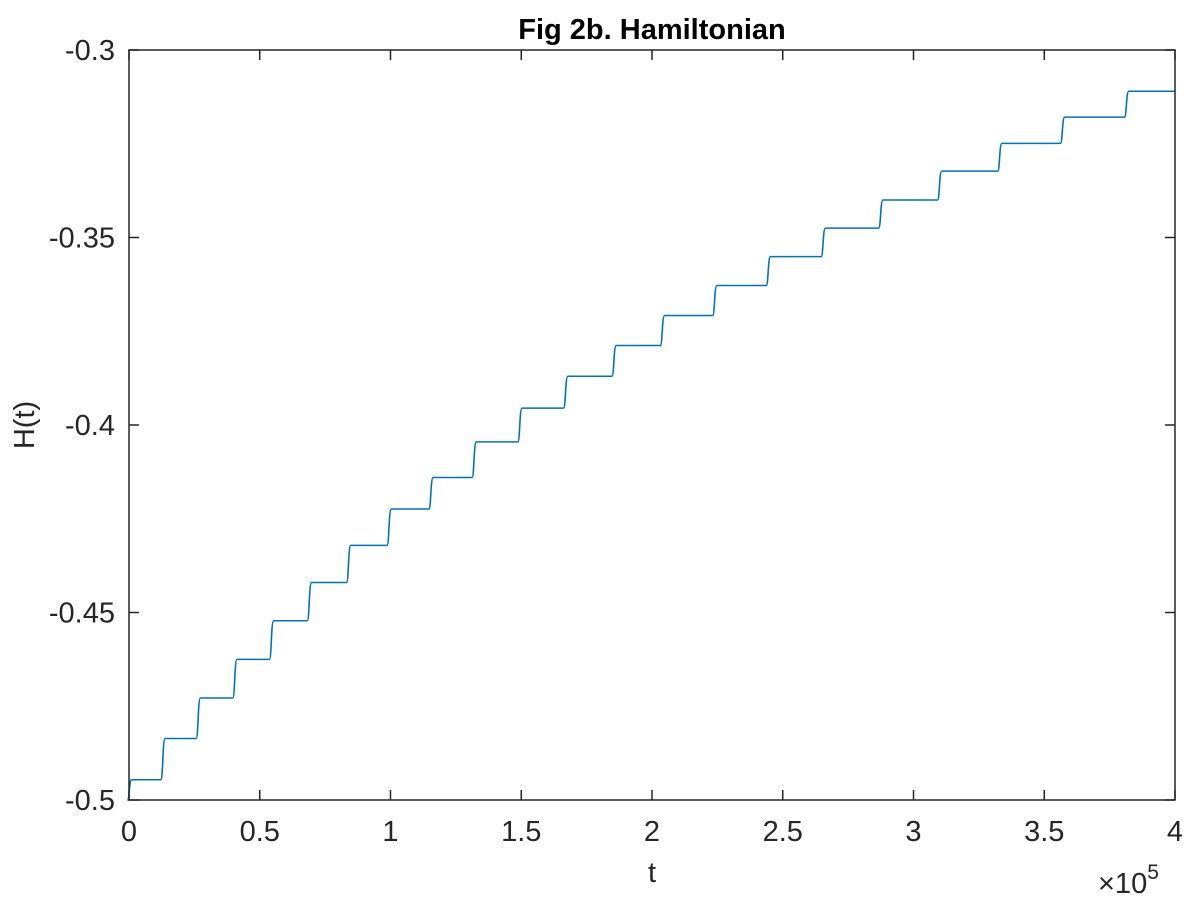  Describe the element at coordinates (390, 832) in the screenshot. I see `x-tick-label: 1` at that location.